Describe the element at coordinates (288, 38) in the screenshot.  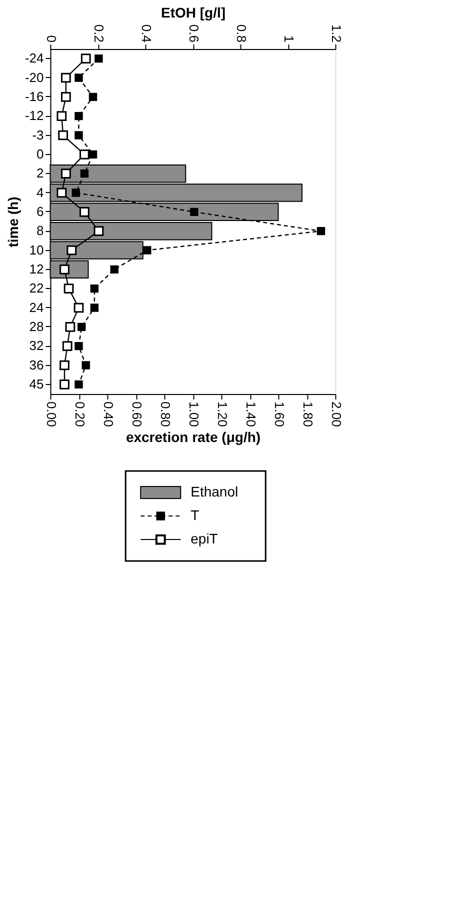
I see `x2-tick-label: 1` at that location.